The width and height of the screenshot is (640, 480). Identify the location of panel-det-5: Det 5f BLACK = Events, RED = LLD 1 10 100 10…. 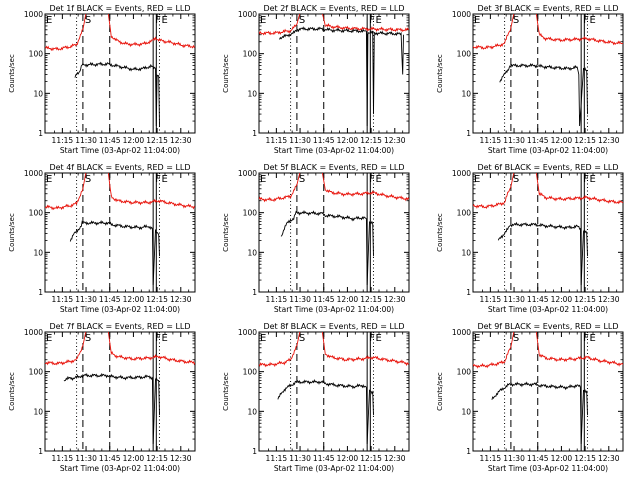
(316, 238).